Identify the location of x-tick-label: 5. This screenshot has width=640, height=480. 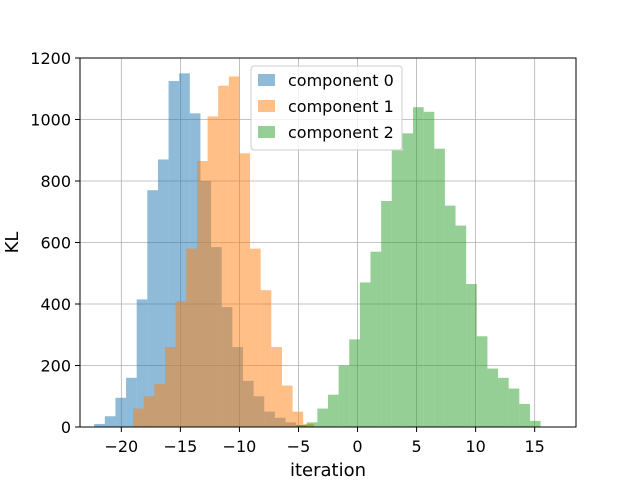
(416, 446).